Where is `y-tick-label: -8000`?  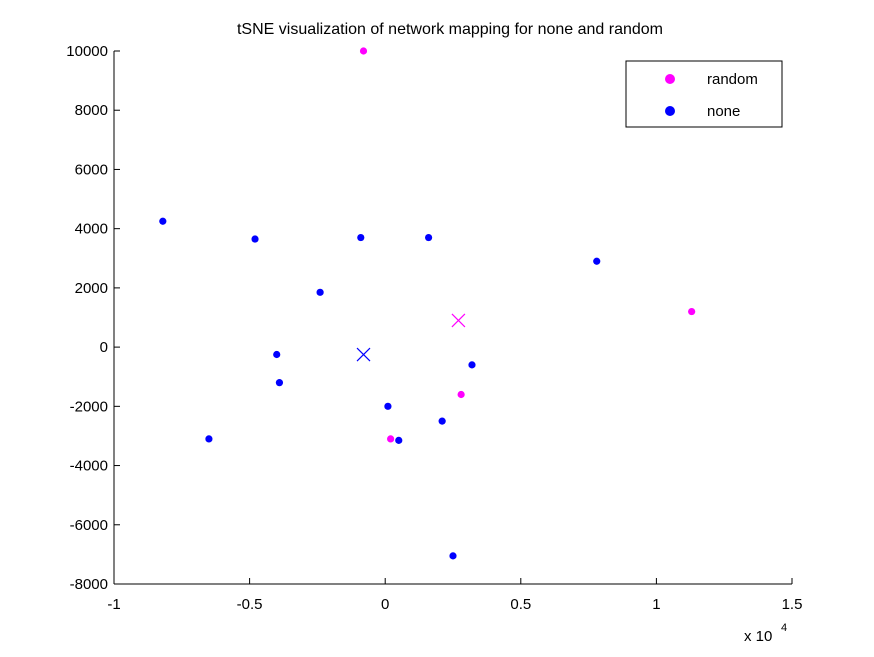
y-tick-label: -8000 is located at coordinates (89, 584).